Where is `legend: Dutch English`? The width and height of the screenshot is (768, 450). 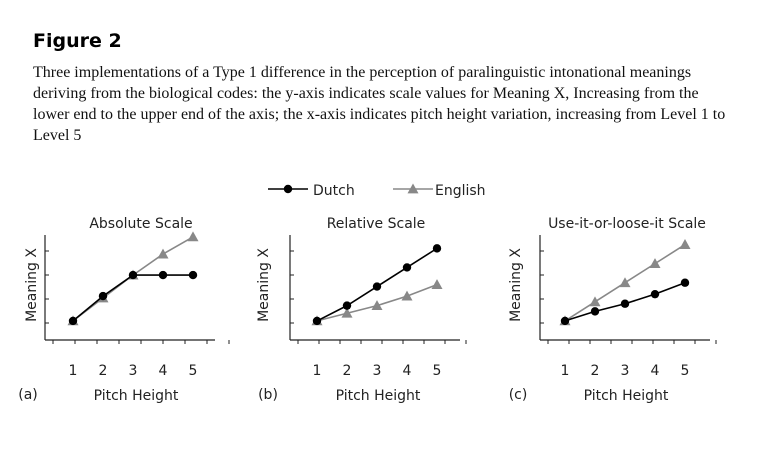 legend: Dutch English is located at coordinates (377, 191).